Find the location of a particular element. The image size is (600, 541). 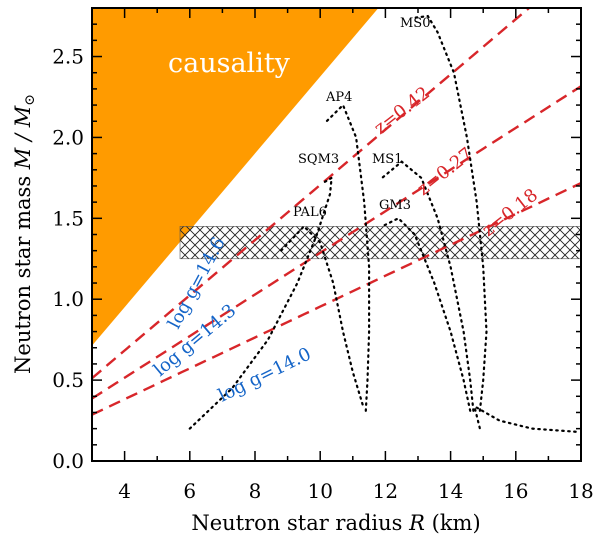

redshift-label-027: z=0.27 is located at coordinates (445, 172).